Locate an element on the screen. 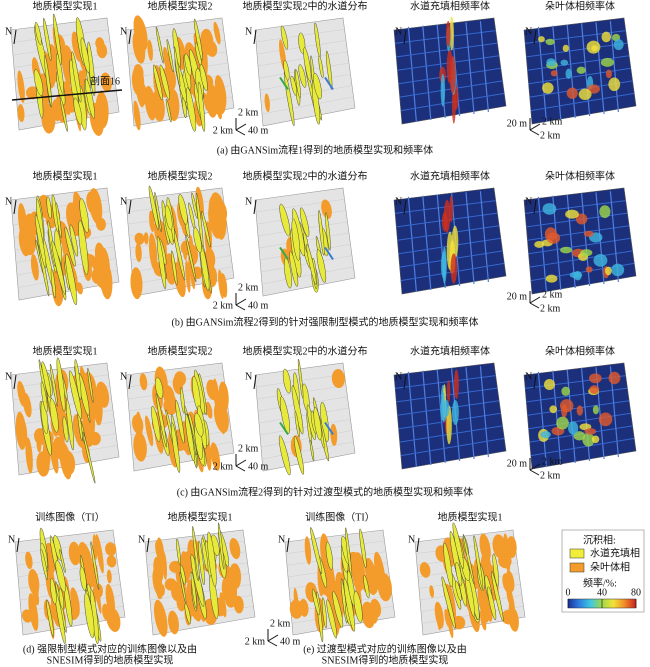 This screenshot has width=650, height=667. row-caption: (c) 由GANSim流程2得到的针对过渡型模式的地质模型实现和频率体 is located at coordinates (325, 491).